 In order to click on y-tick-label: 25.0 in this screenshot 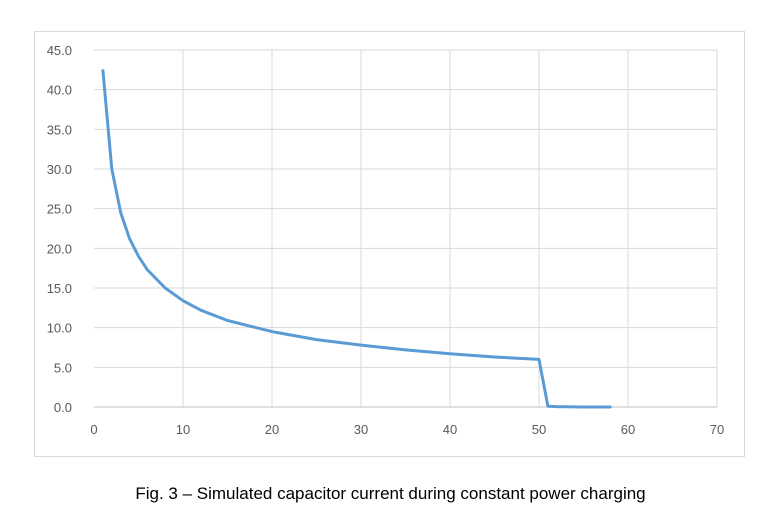, I will do `click(59, 209)`.